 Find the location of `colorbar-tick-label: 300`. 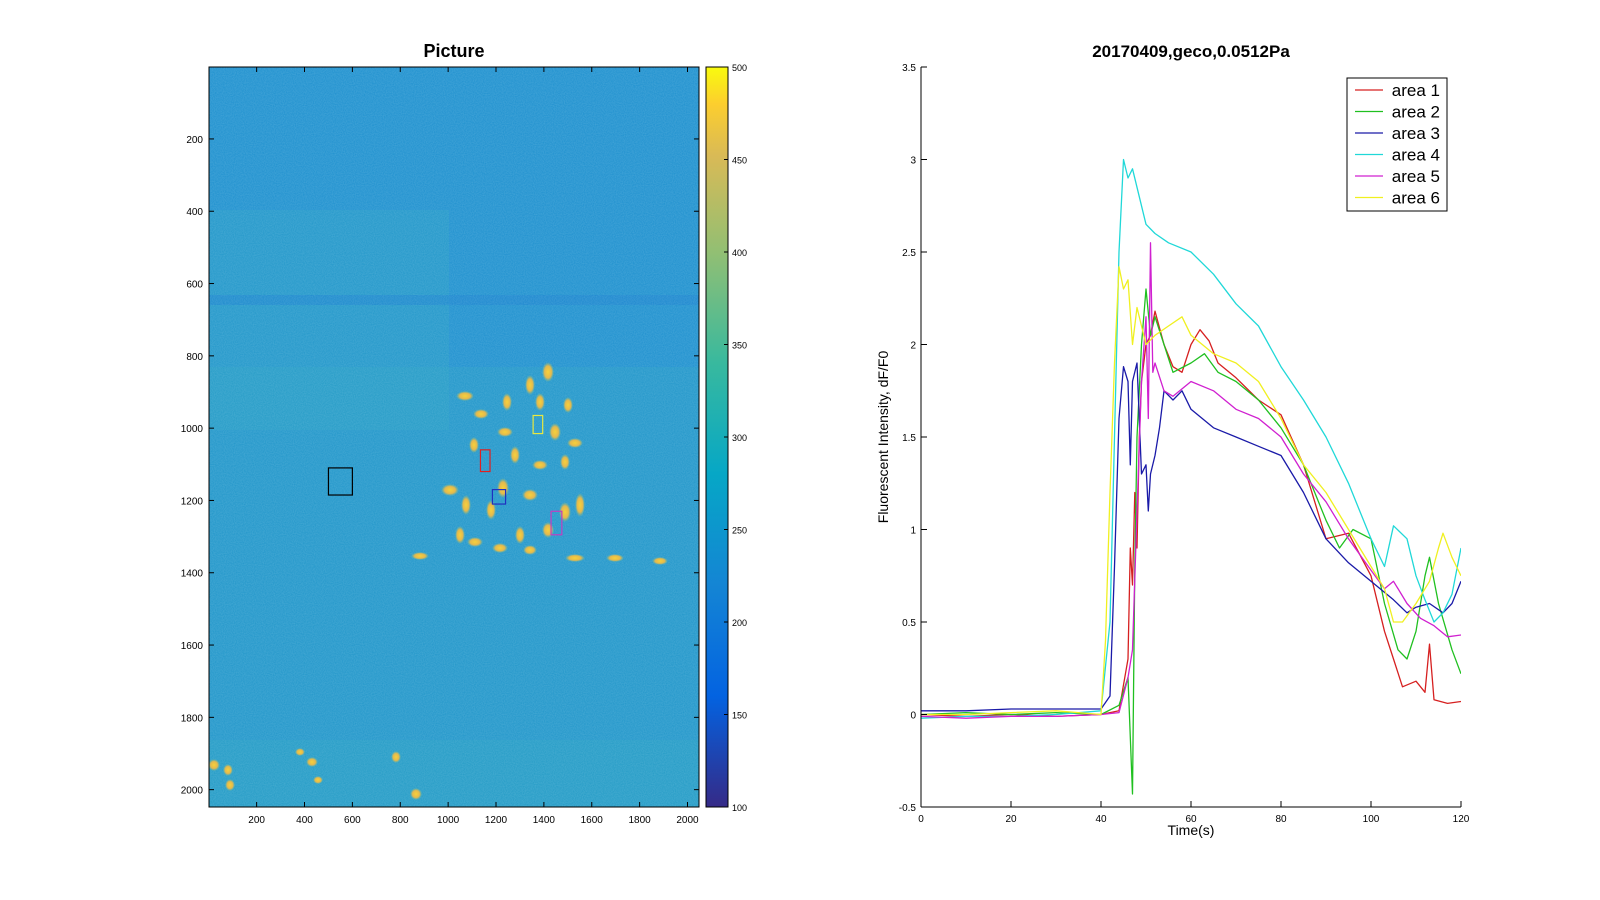

colorbar-tick-label: 300 is located at coordinates (739, 438).